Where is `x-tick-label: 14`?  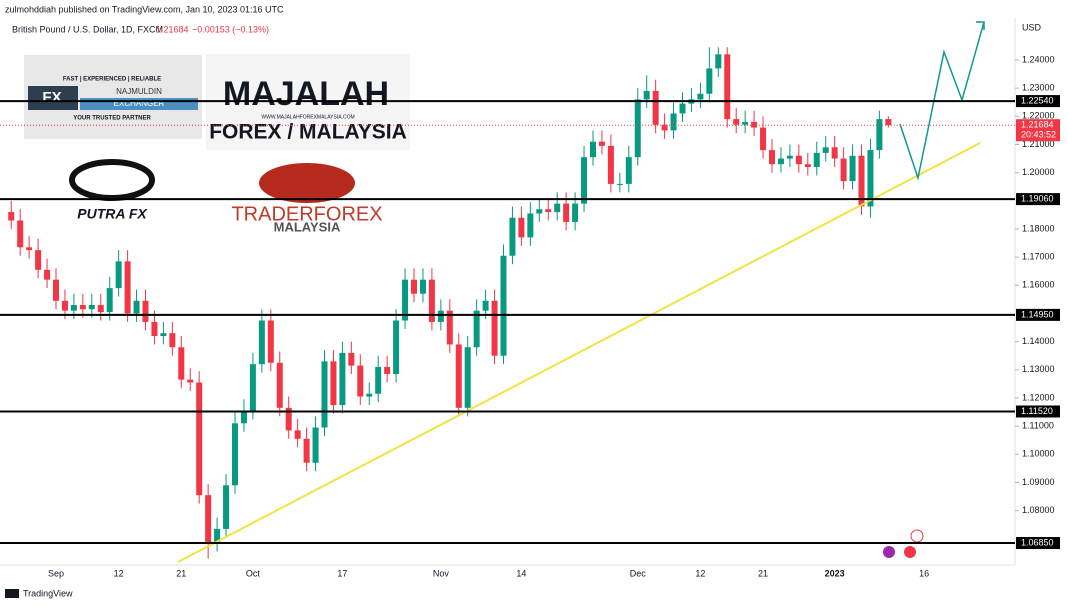 x-tick-label: 14 is located at coordinates (521, 573).